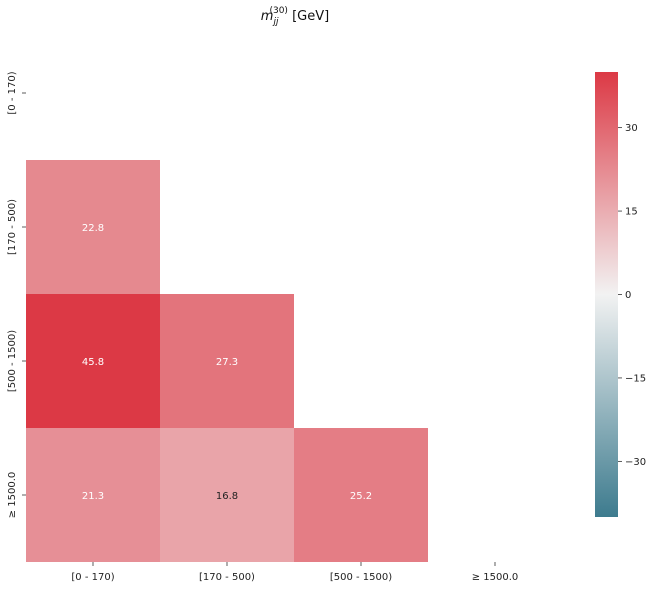 The width and height of the screenshot is (652, 589). I want to click on colorbar-gradient, so click(606, 294).